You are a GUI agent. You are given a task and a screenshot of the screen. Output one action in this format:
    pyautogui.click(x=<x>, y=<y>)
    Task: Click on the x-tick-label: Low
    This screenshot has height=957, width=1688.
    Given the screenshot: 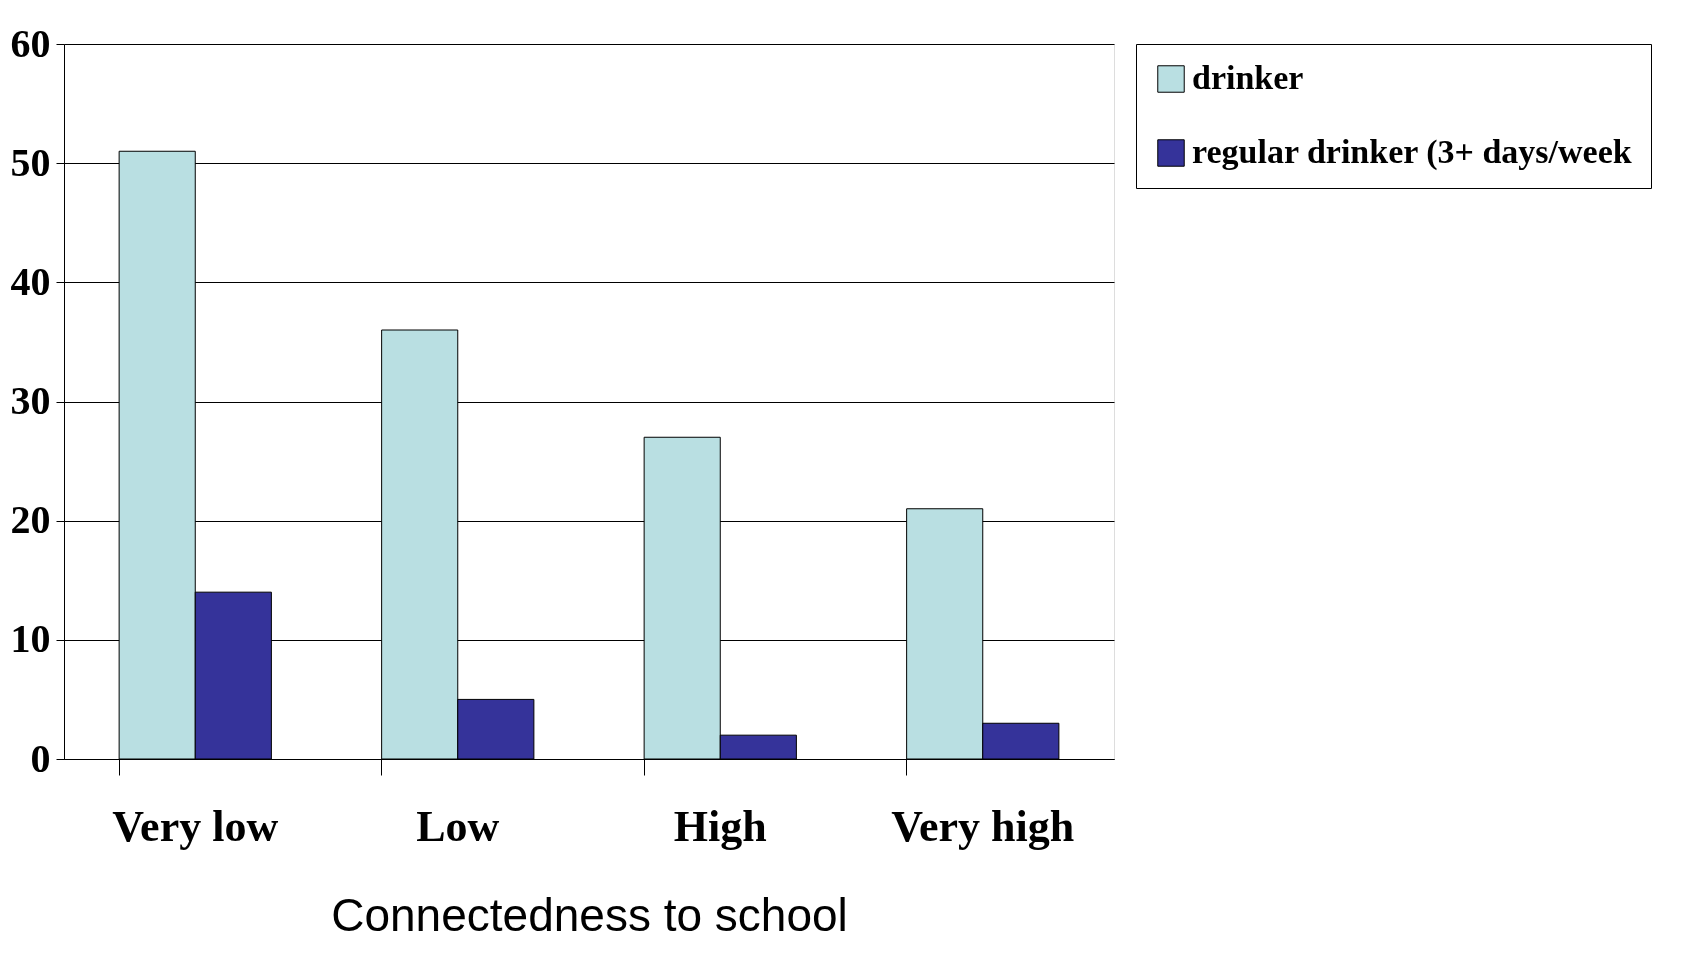 What is the action you would take?
    pyautogui.click(x=458, y=826)
    